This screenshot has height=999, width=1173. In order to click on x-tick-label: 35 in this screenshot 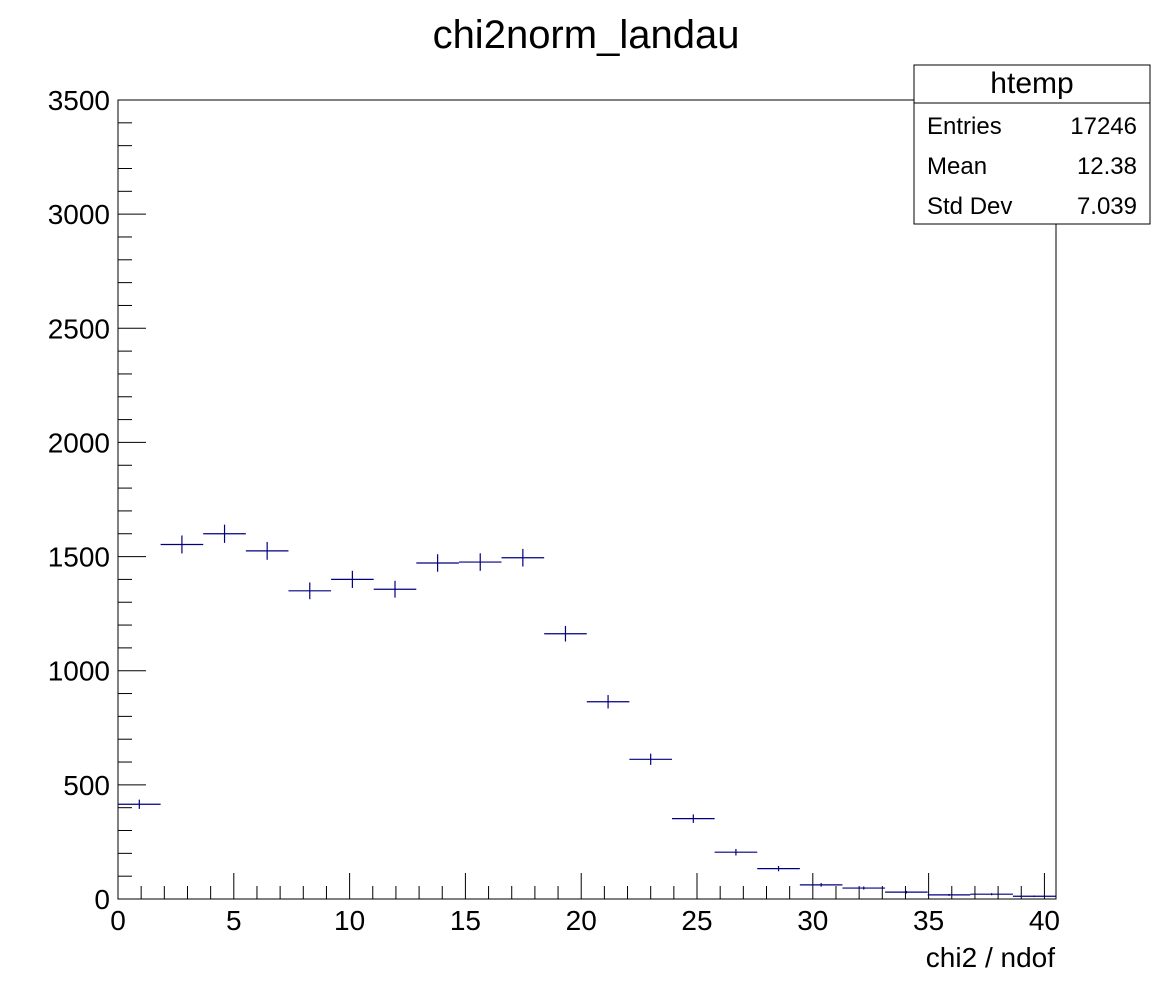, I will do `click(928, 920)`.